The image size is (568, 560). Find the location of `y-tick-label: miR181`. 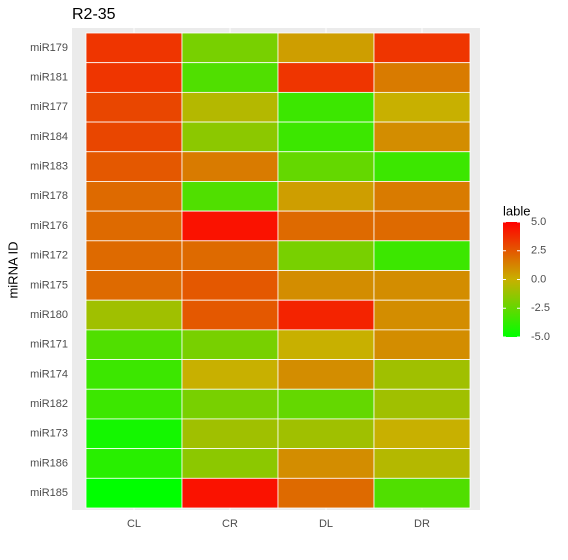

y-tick-label: miR181 is located at coordinates (49, 77).